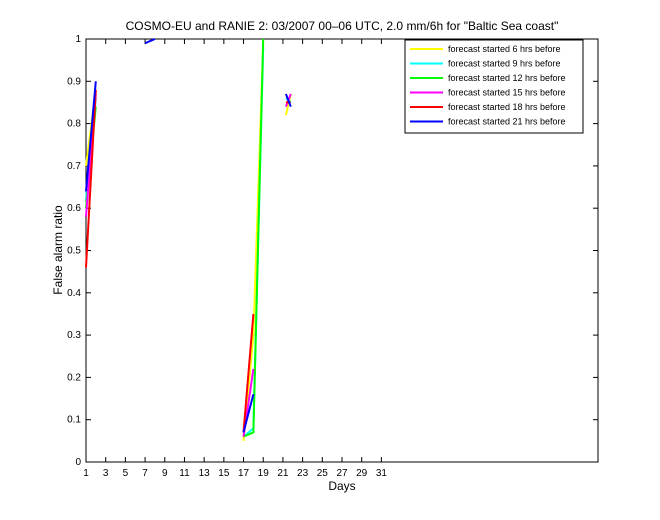 The height and width of the screenshot is (520, 660). I want to click on y-tick-label: 0.1, so click(74, 420).